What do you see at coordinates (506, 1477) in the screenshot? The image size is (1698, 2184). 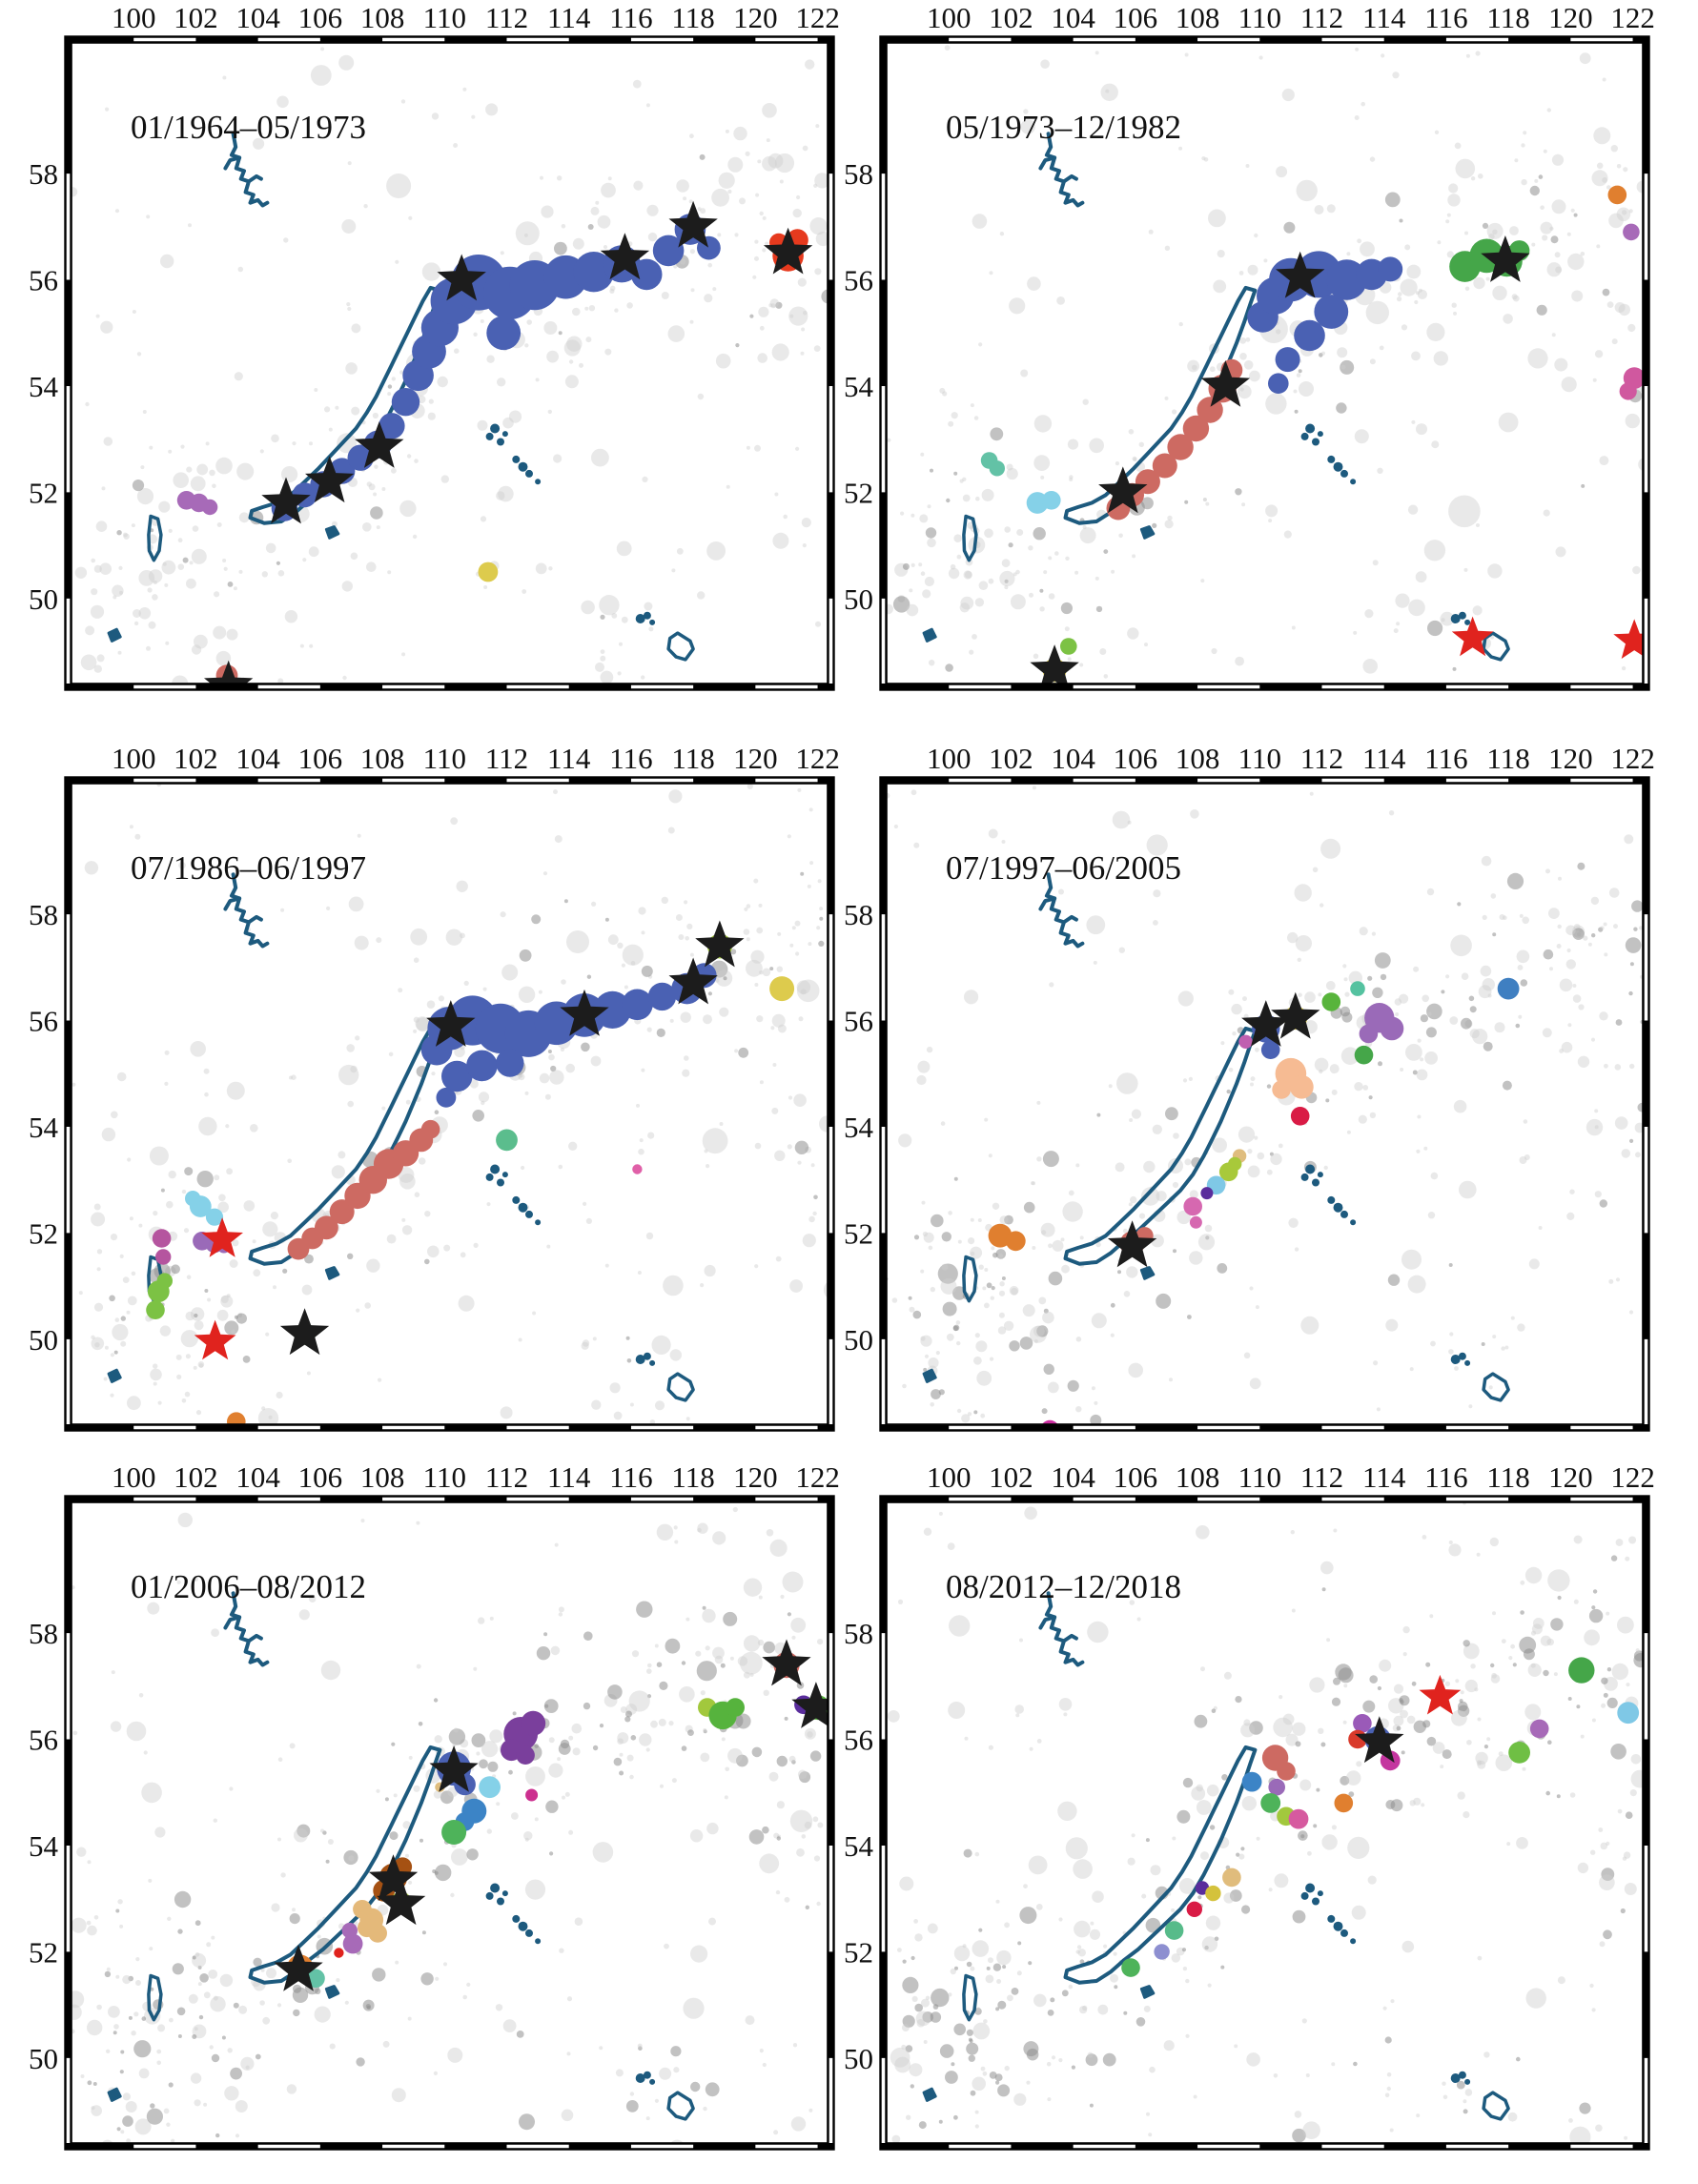 I see `lon-tick-label: 112` at bounding box center [506, 1477].